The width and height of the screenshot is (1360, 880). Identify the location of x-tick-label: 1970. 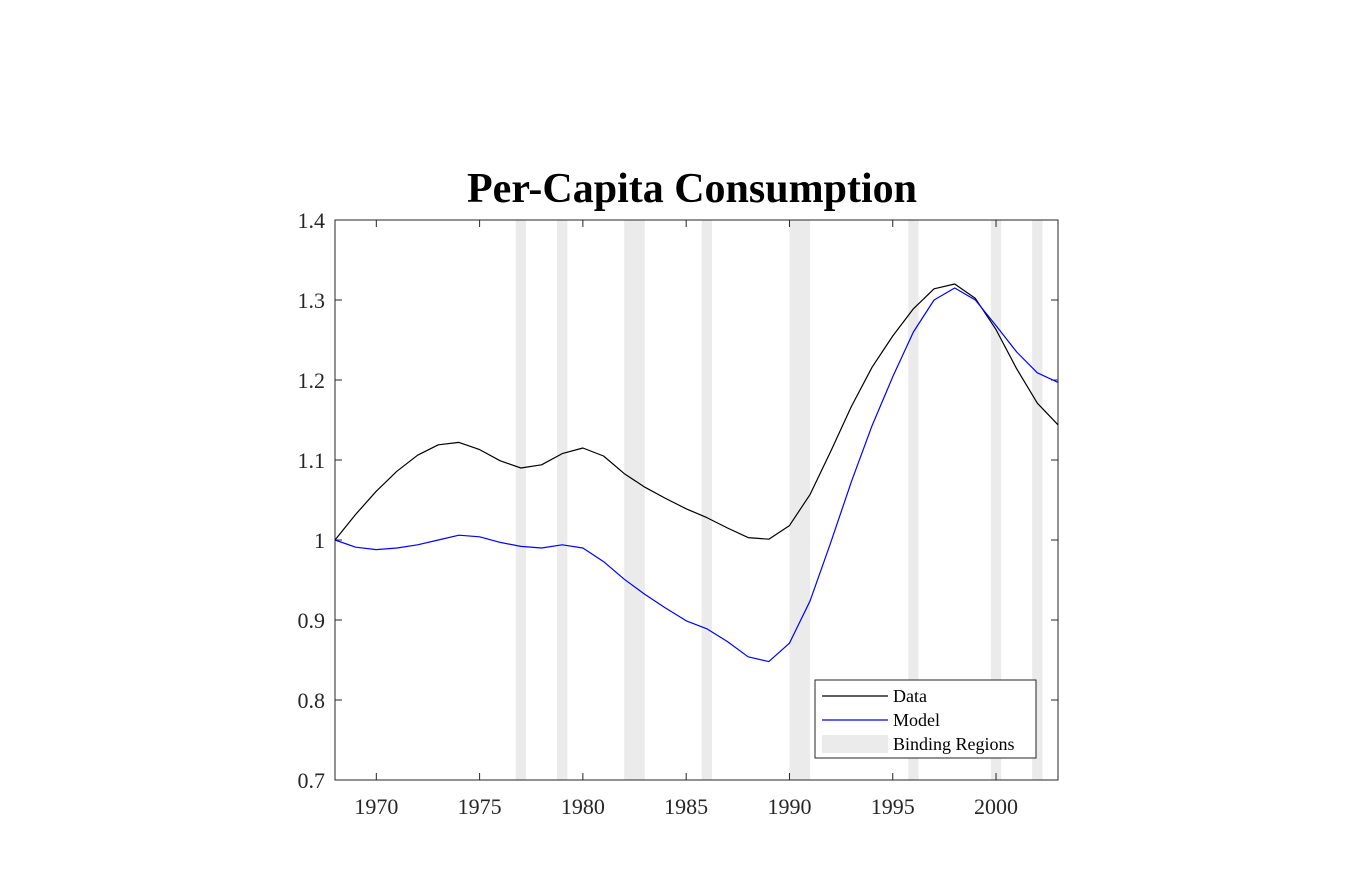
(376, 806).